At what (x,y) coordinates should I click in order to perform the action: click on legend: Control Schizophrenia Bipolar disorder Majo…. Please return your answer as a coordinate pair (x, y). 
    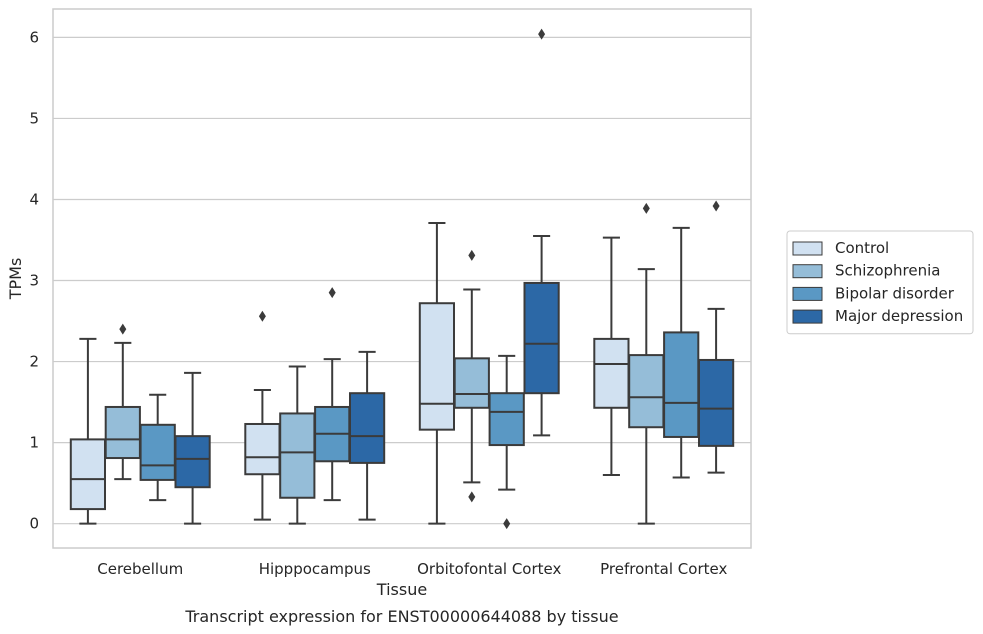
    Looking at the image, I should click on (880, 282).